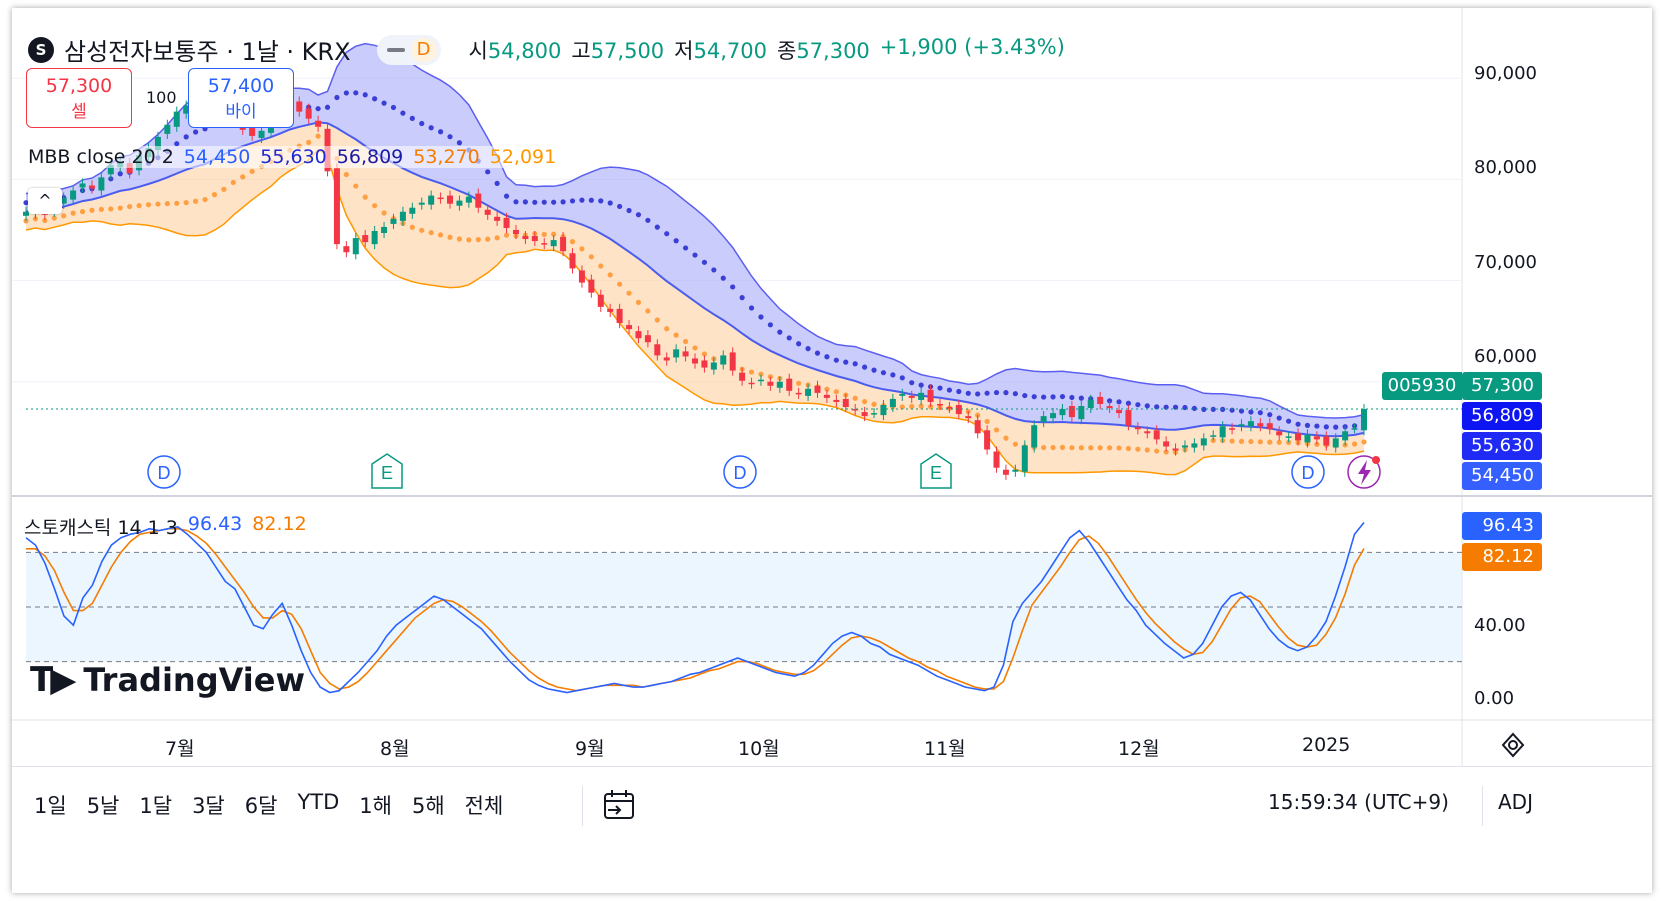 The width and height of the screenshot is (1664, 901). What do you see at coordinates (428, 806) in the screenshot?
I see `timeframe-5y: 5해` at bounding box center [428, 806].